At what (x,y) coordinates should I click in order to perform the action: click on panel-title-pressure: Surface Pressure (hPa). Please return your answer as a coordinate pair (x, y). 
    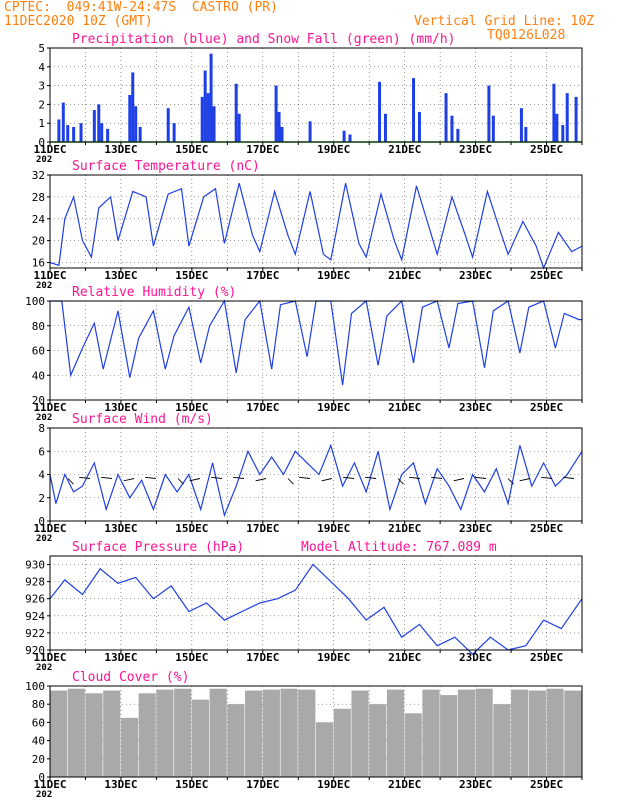
    Looking at the image, I should click on (158, 547).